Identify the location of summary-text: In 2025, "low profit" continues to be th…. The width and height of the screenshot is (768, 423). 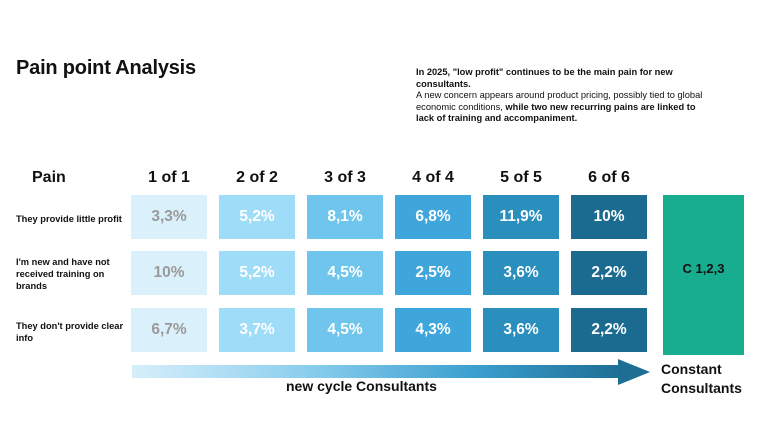
(566, 96).